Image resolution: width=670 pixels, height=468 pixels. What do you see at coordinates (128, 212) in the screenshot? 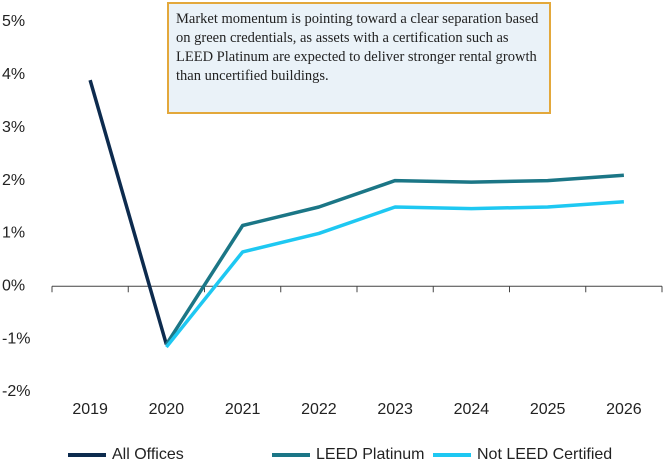
I see `series-line` at bounding box center [128, 212].